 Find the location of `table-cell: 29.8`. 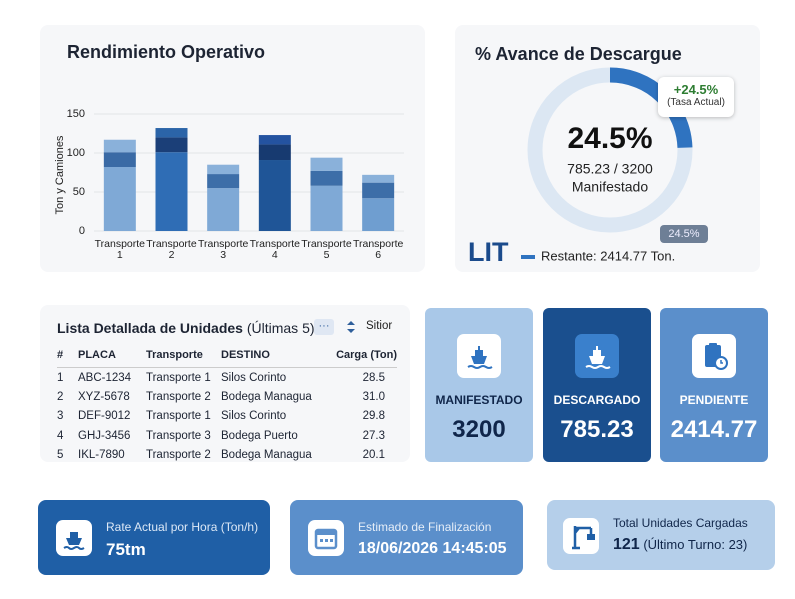

table-cell: 29.8 is located at coordinates (373, 416).